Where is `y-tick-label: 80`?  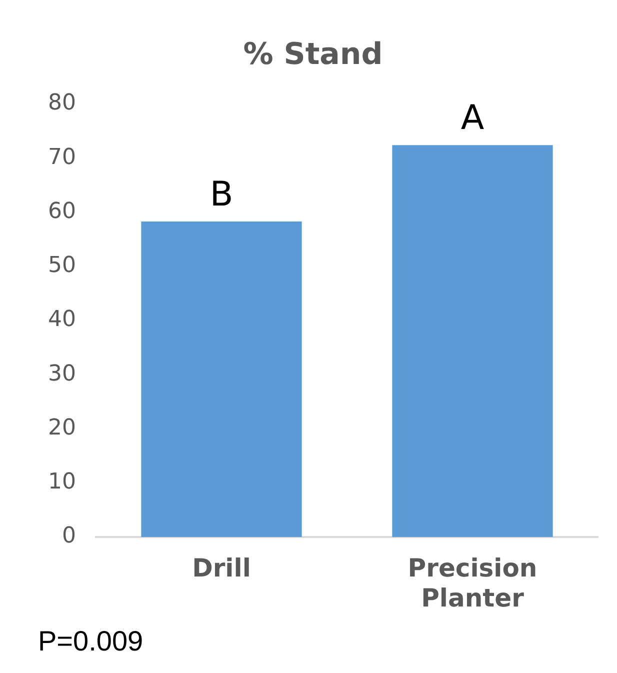 y-tick-label: 80 is located at coordinates (62, 103).